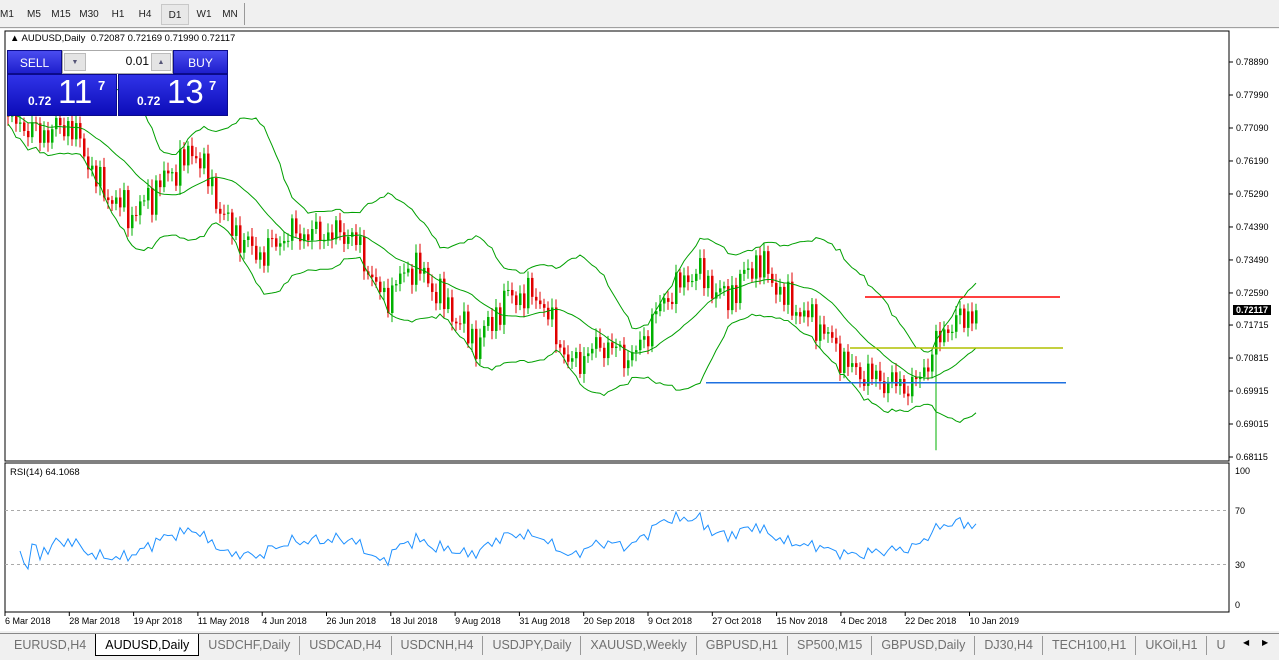  Describe the element at coordinates (1220, 645) in the screenshot. I see `tab-u: U` at that location.